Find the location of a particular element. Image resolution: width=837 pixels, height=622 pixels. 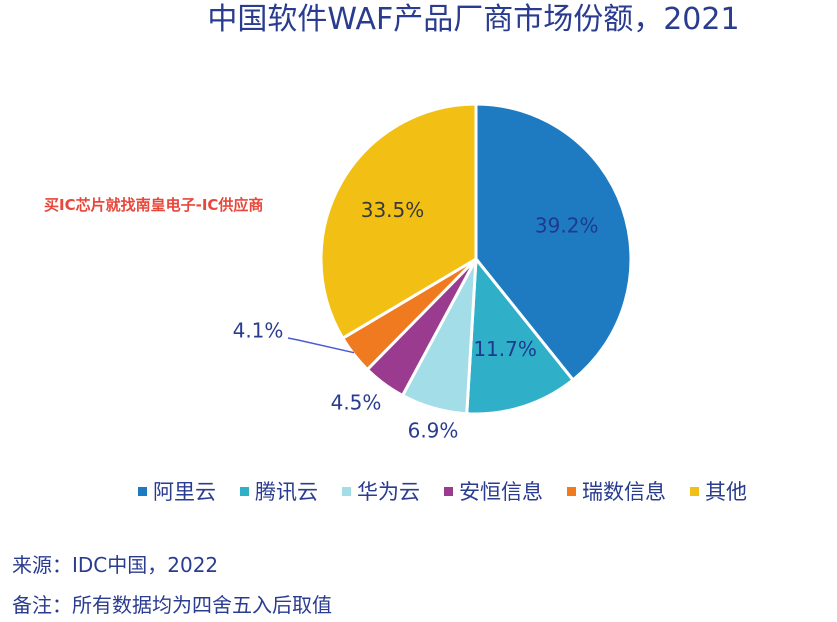

data-label-1: 11.7% is located at coordinates (505, 349).